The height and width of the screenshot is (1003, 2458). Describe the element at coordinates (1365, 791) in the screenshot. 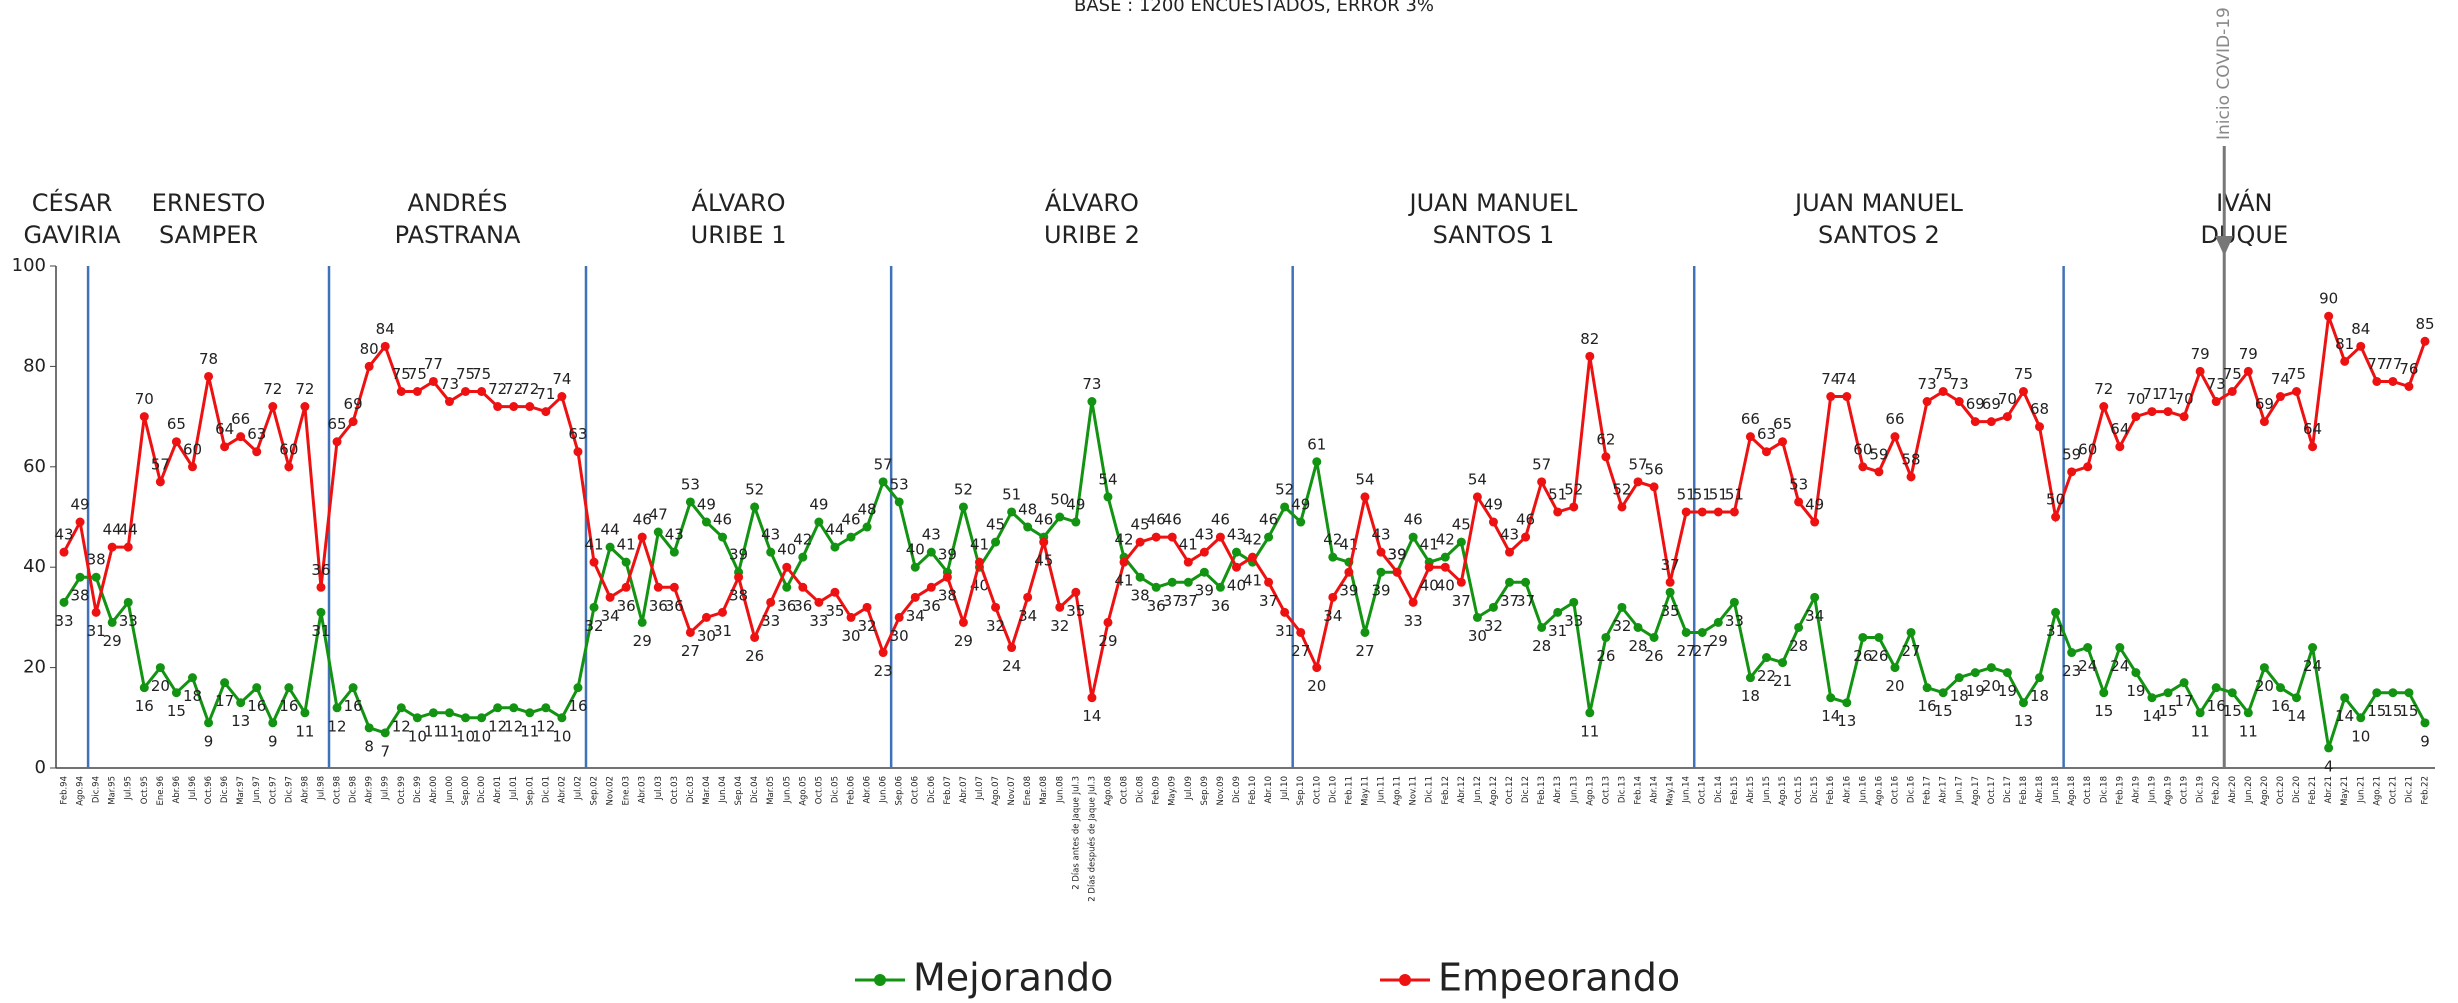

I see `x-tick-label: May.11` at that location.